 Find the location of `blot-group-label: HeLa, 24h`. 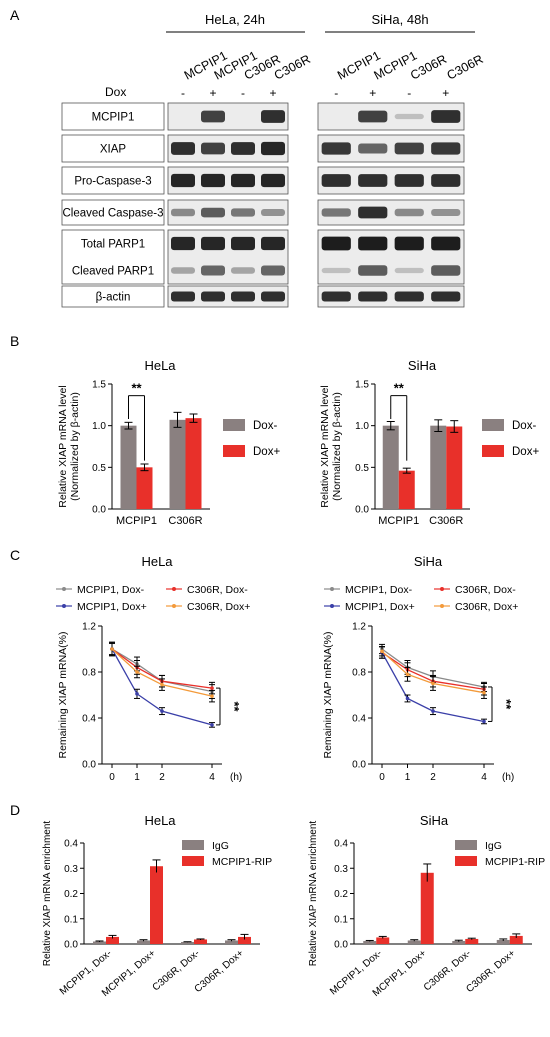

blot-group-label: HeLa, 24h is located at coordinates (235, 19).